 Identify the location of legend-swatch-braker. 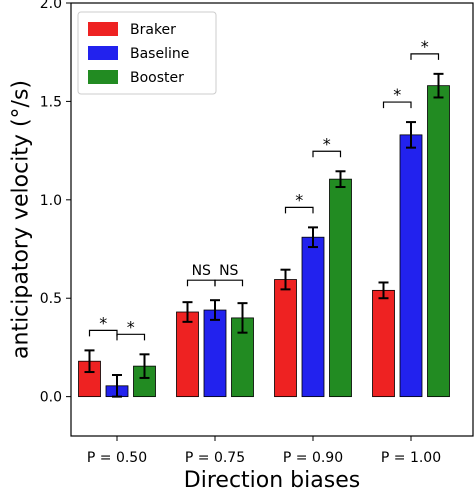
(103, 29).